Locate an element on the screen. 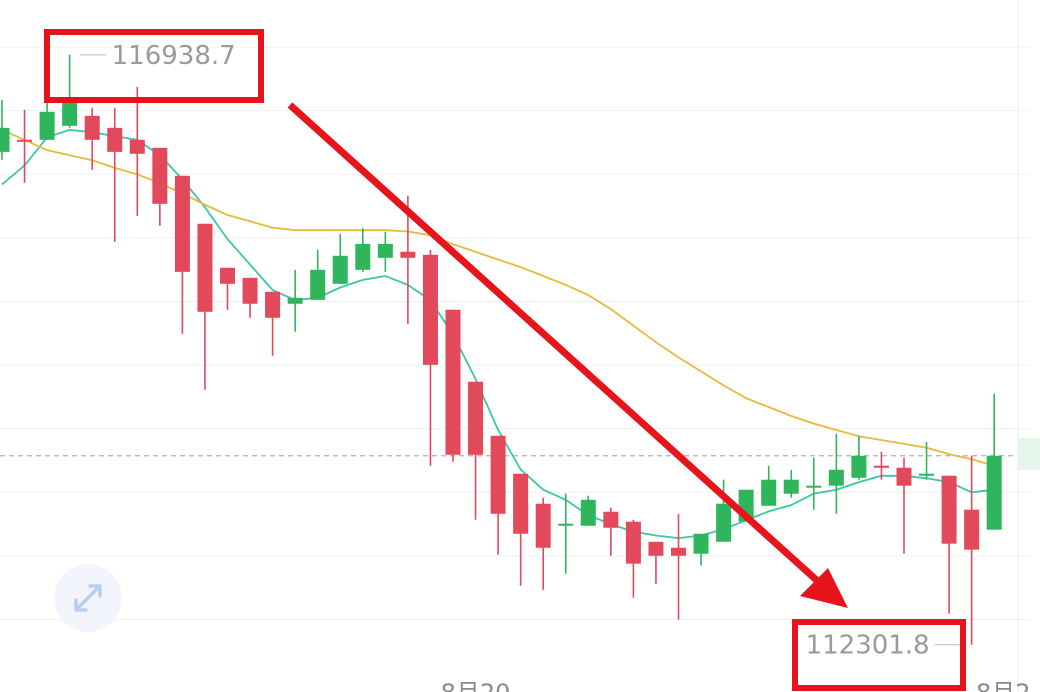  low-label: 112301.8 is located at coordinates (868, 646).